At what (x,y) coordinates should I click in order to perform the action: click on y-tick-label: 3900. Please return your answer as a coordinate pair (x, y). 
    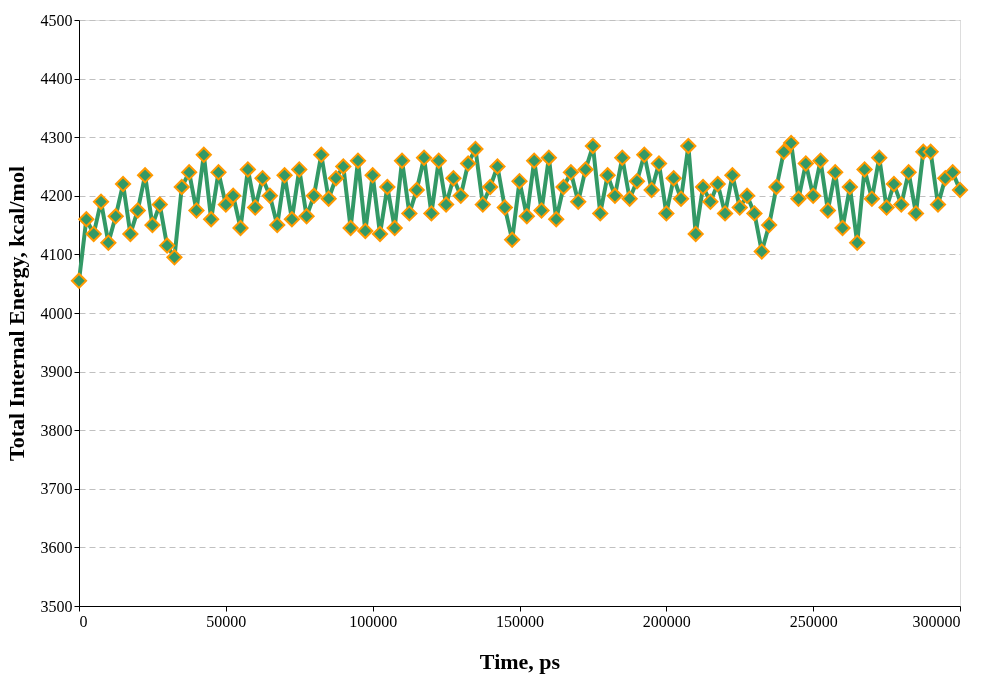
    Looking at the image, I should click on (56, 372).